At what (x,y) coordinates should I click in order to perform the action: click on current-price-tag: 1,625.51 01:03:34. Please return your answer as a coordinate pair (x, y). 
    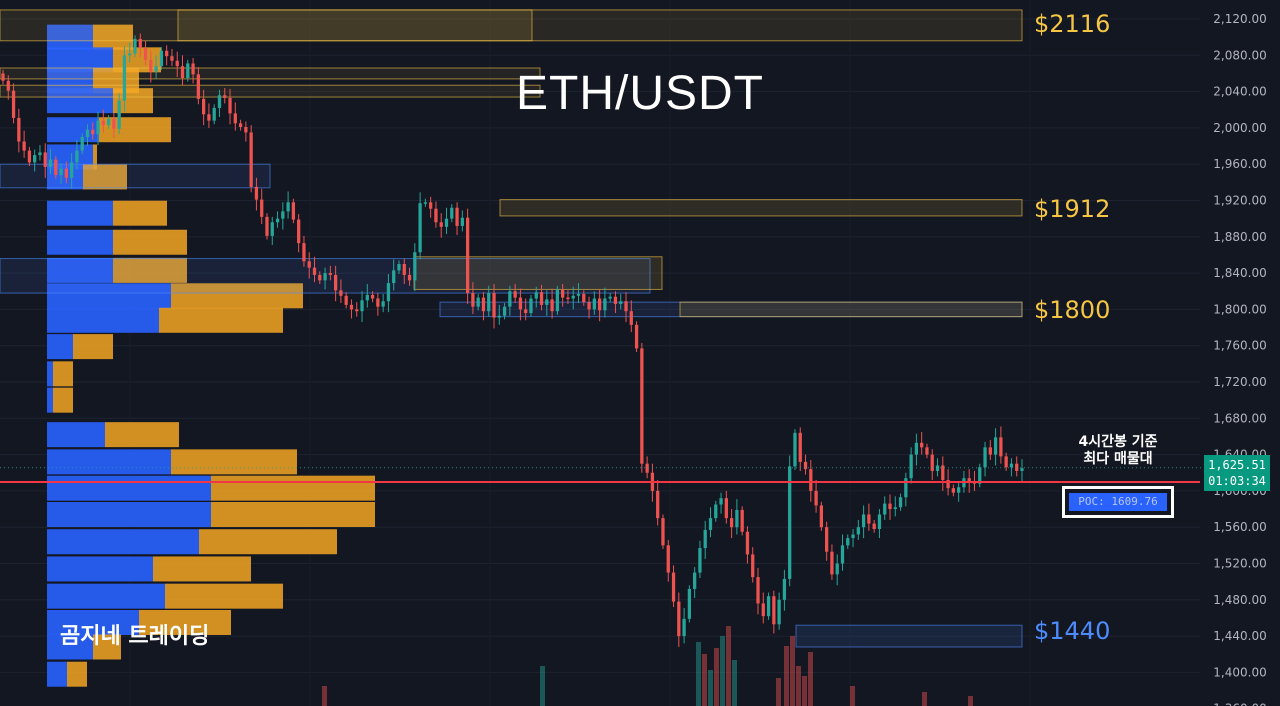
    Looking at the image, I should click on (1237, 473).